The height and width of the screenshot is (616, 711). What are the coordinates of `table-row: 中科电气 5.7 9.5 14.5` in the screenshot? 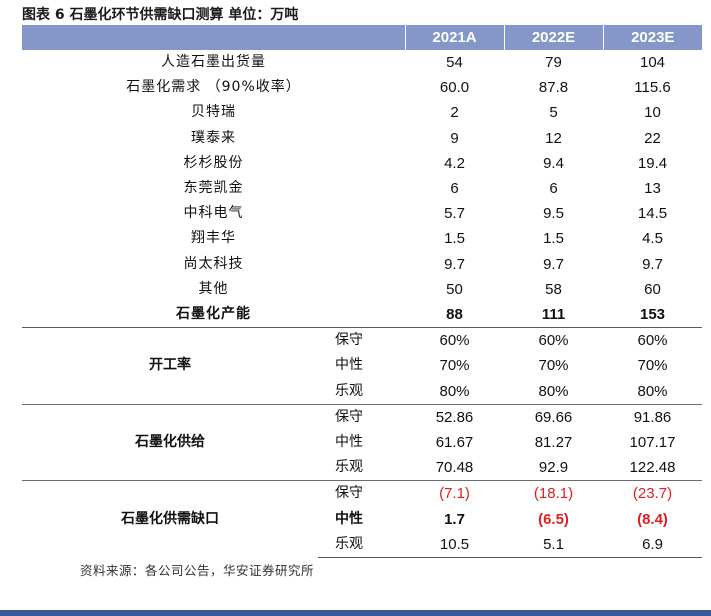 It's located at (362, 213).